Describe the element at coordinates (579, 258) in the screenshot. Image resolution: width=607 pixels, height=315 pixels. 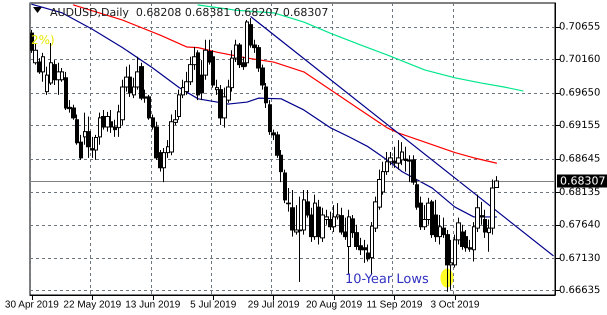
I see `y-tick-label: 0.67130` at that location.